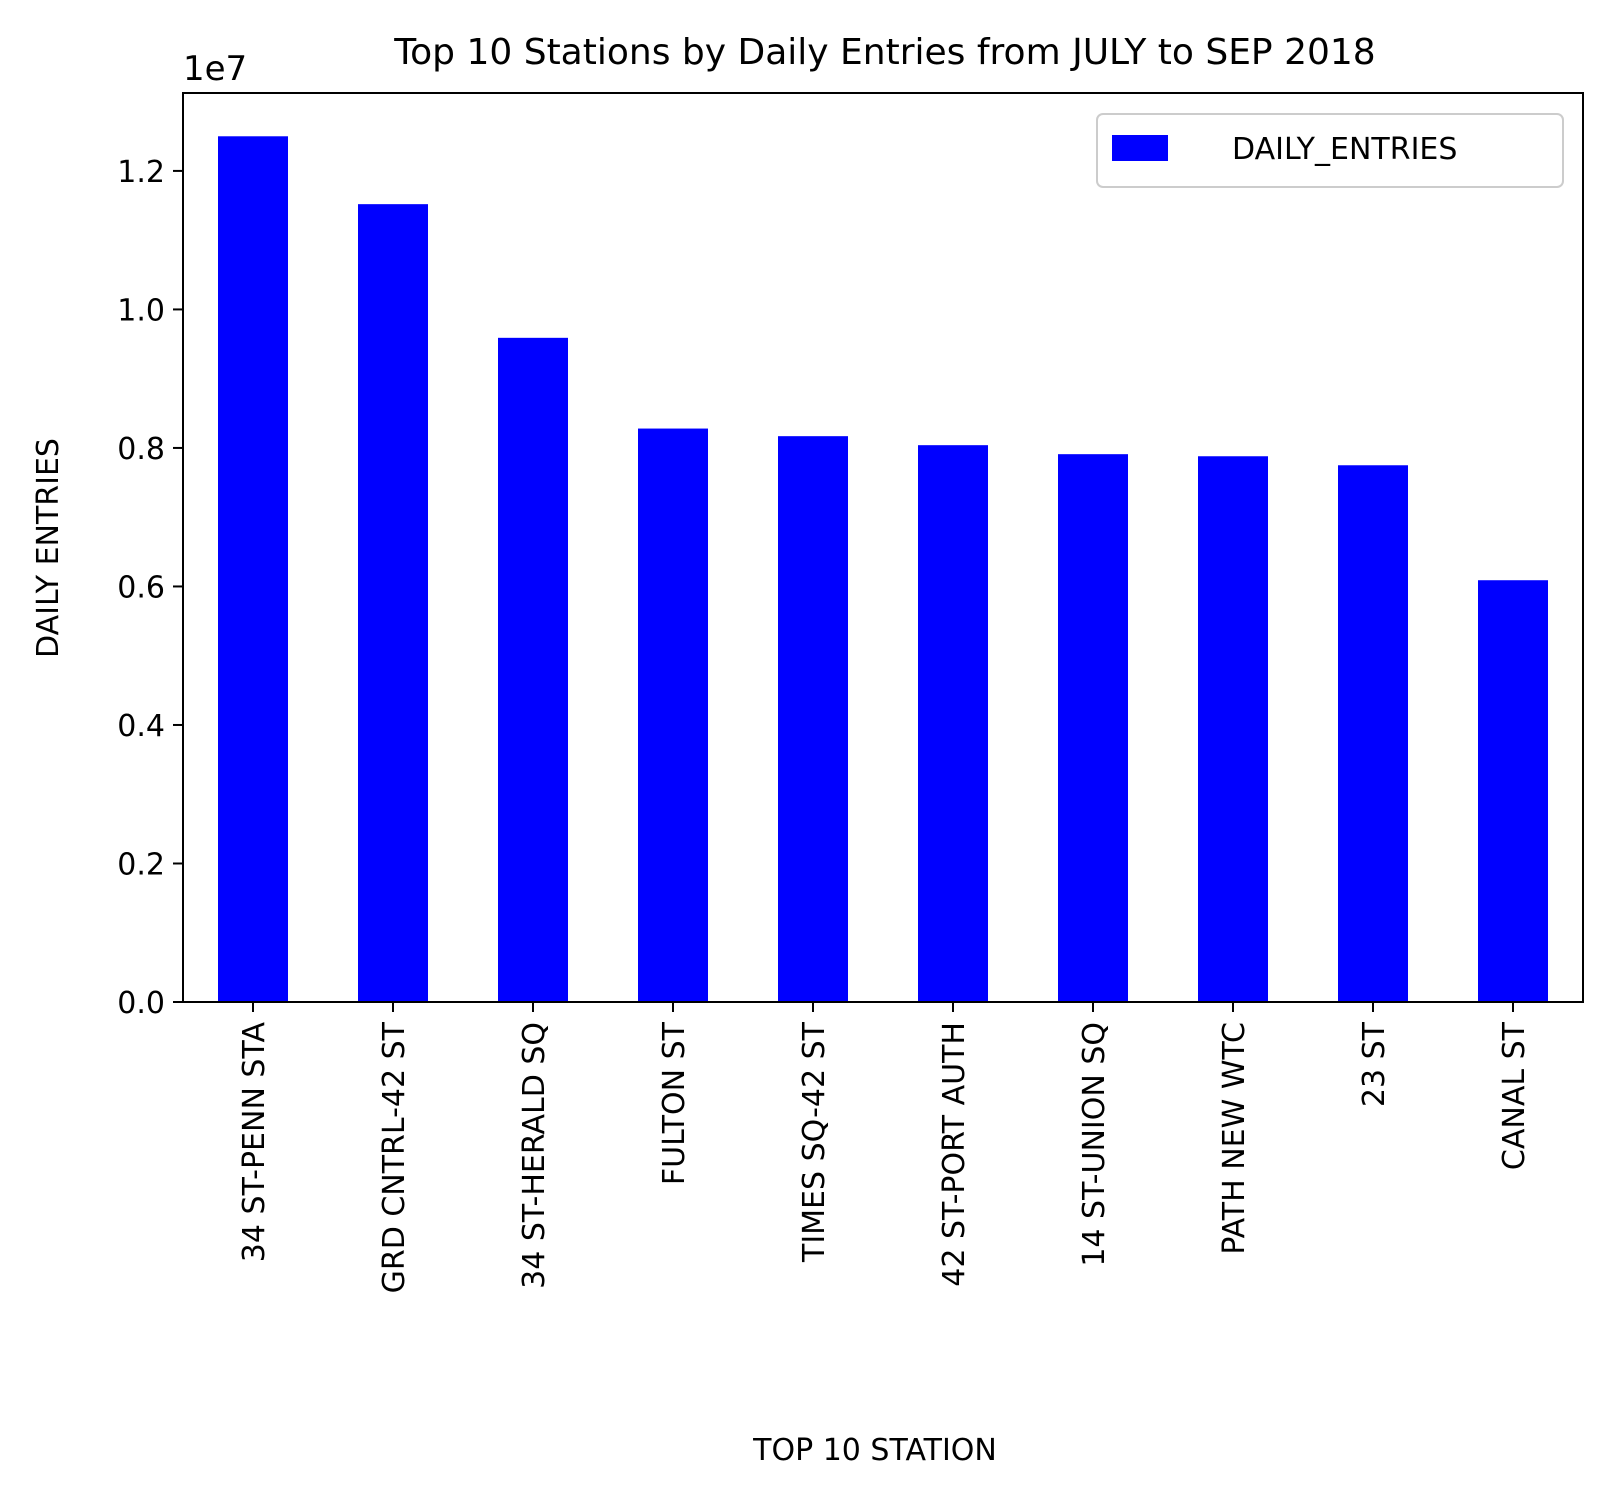  Describe the element at coordinates (215, 69) in the screenshot. I see `y-axis-offset-label: 1e7` at that location.